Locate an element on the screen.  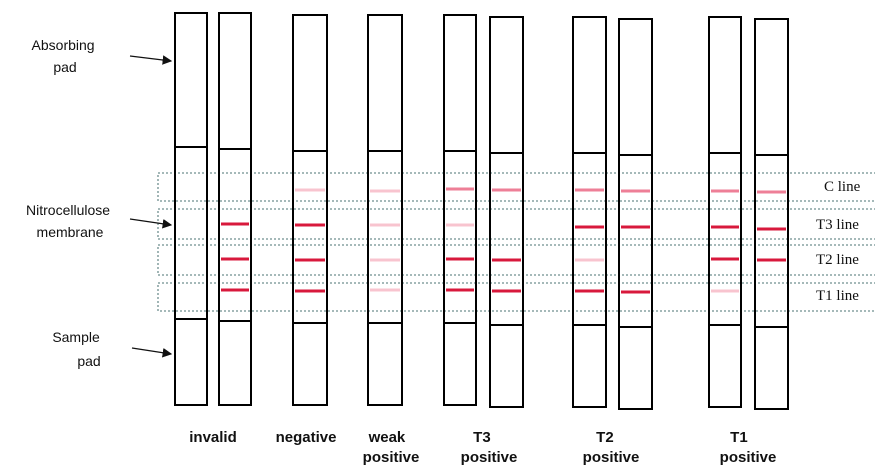
zone-t1 is located at coordinates (516, 297).